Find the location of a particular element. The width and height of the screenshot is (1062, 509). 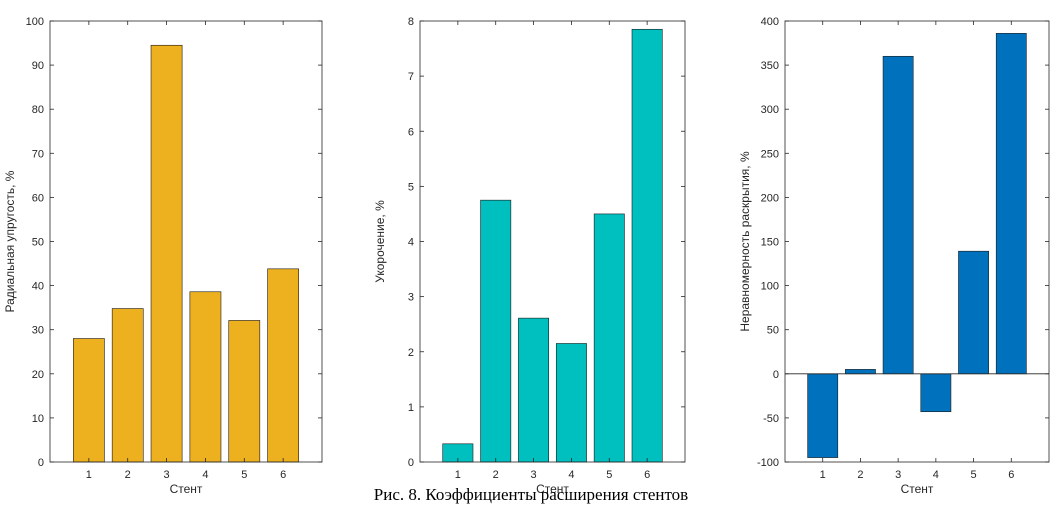

y-tick-label: 70 is located at coordinates (38, 154).